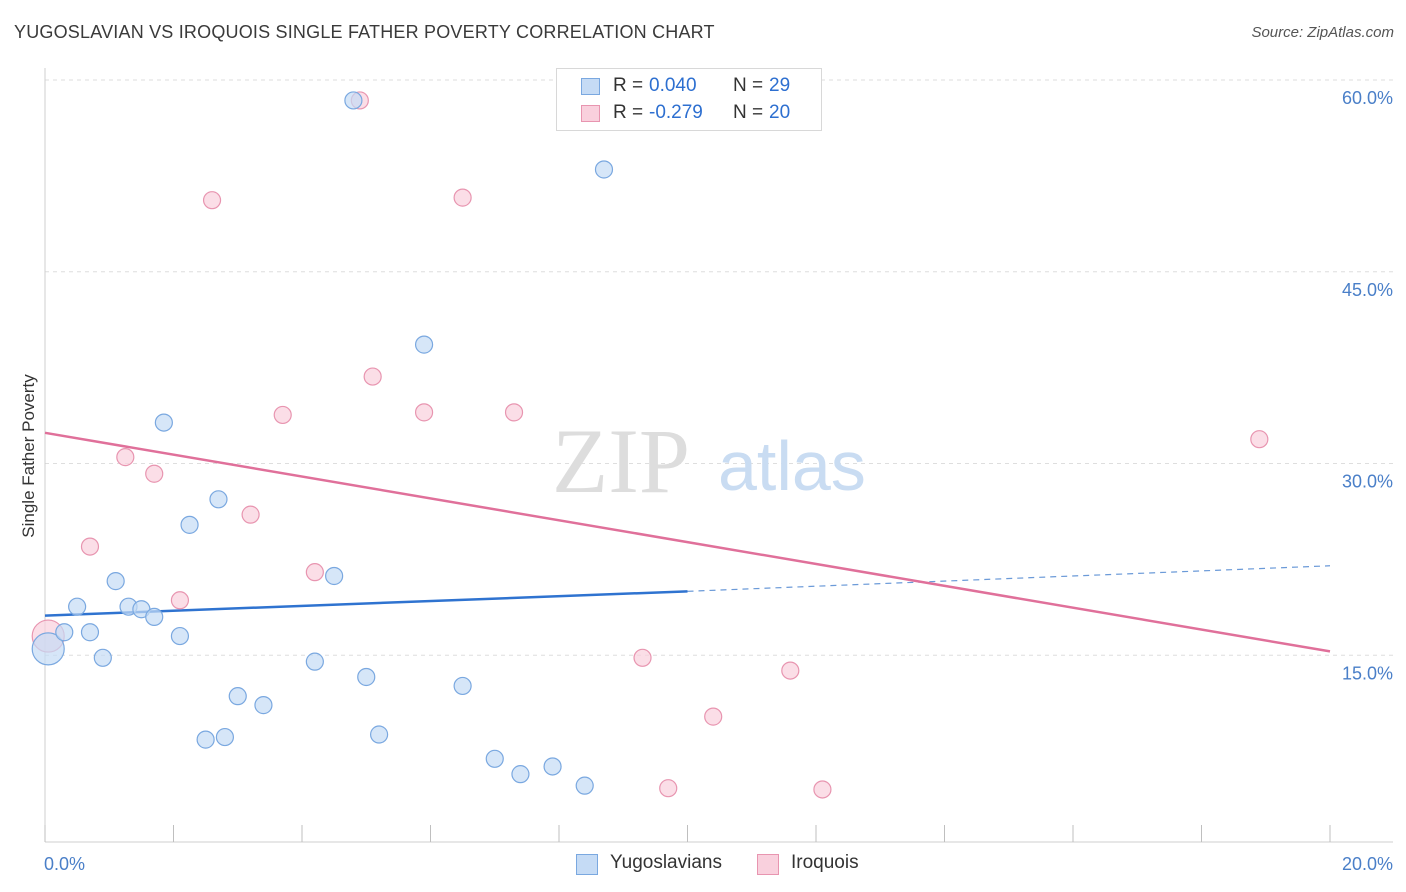 The image size is (1406, 892). Describe the element at coordinates (780, 112) in the screenshot. I see `n-value-iroquois: 20` at that location.